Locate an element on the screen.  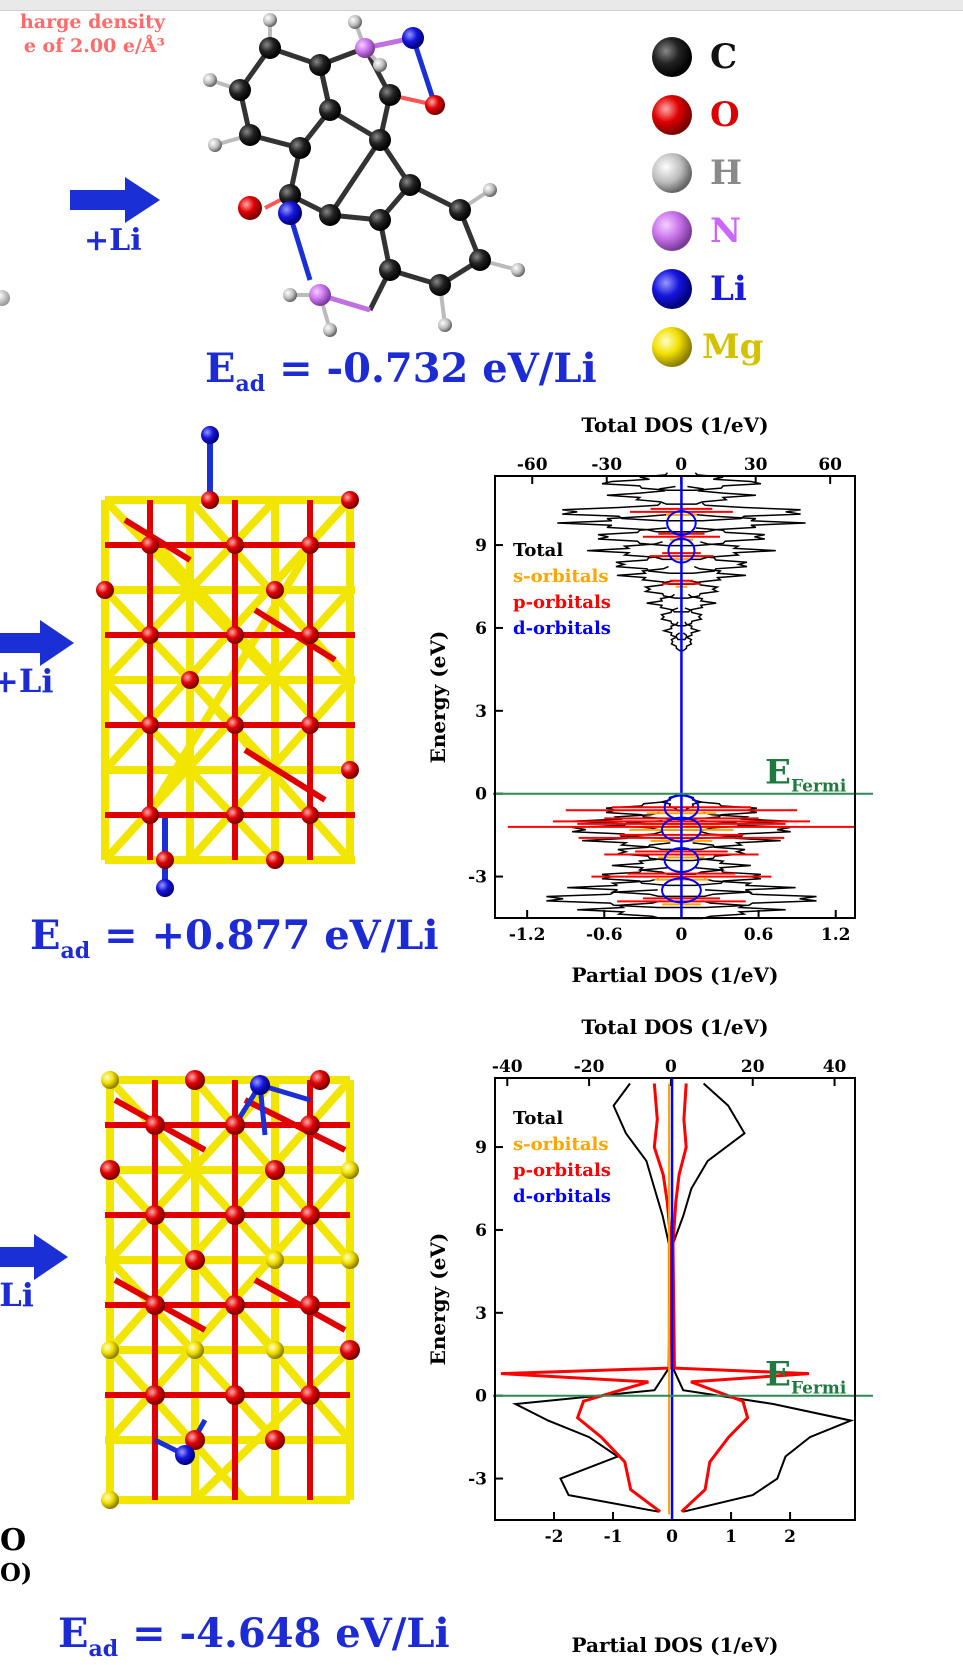
lithium-atom-icon is located at coordinates (672, 289).